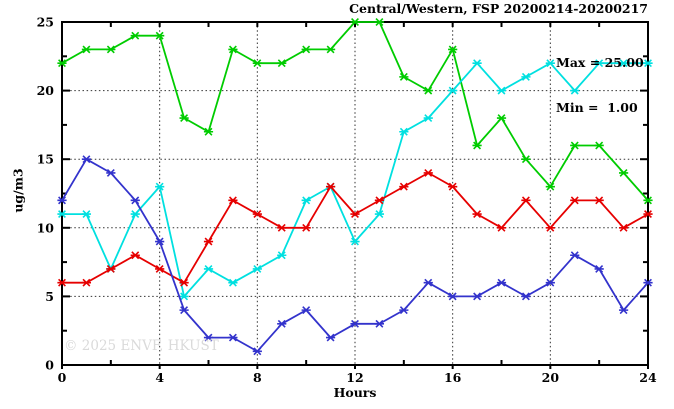 The width and height of the screenshot is (674, 409). What do you see at coordinates (597, 107) in the screenshot?
I see `legend-min-value: Min = 1.00` at bounding box center [597, 107].